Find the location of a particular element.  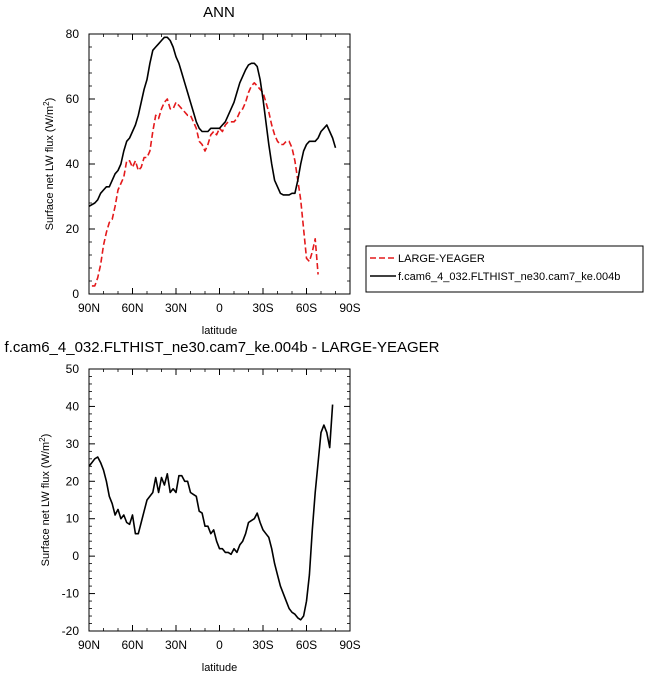

chart-bottom-ytick-label: 20 is located at coordinates (73, 481).